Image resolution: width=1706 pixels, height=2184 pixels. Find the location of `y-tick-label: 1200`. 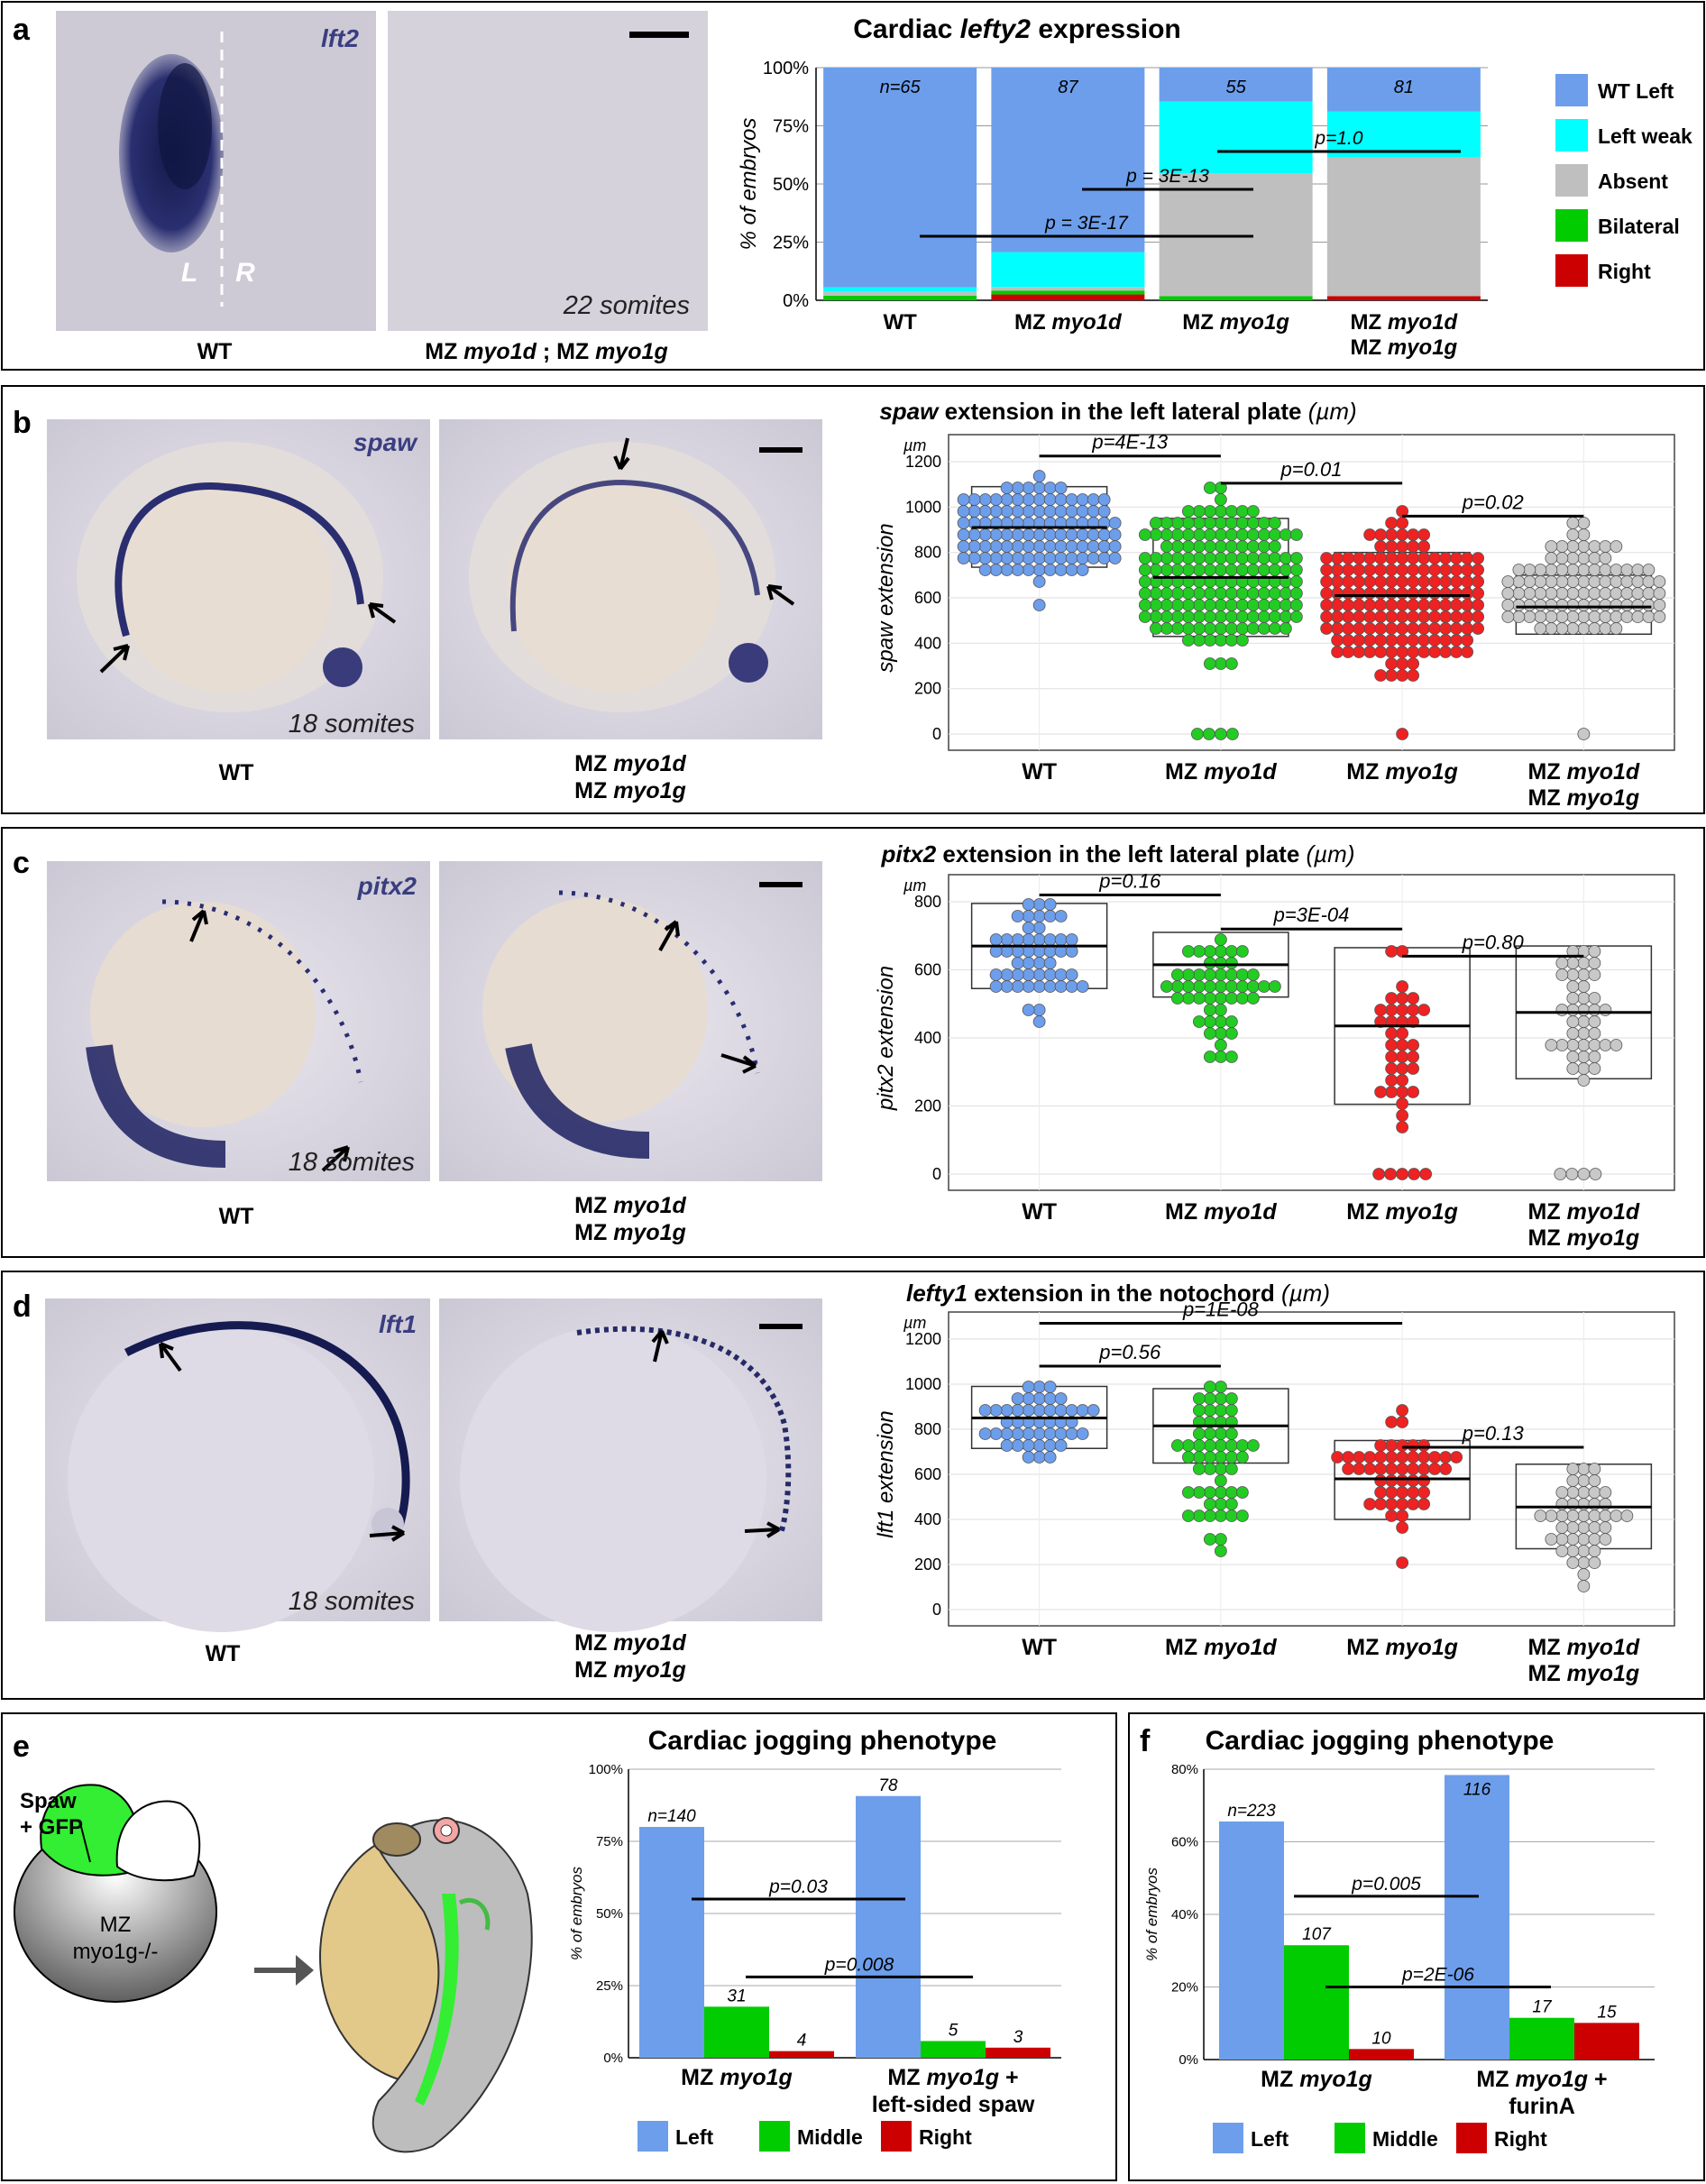

y-tick-label: 1200 is located at coordinates (923, 1339).